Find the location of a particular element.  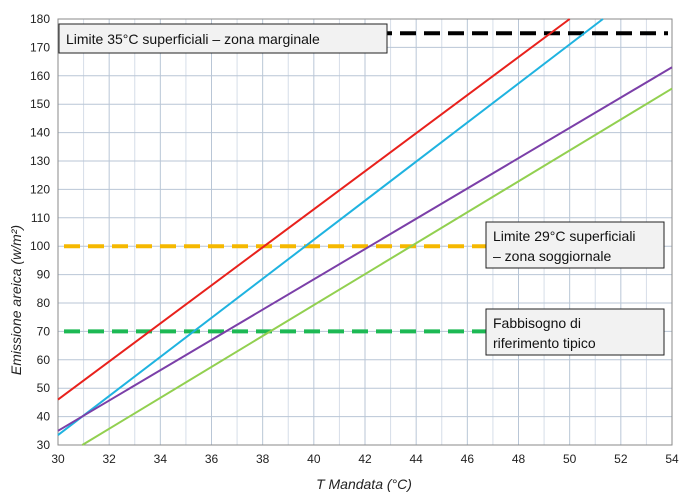

annotation-text-line-2: – zona soggiornale is located at coordinates (552, 256).